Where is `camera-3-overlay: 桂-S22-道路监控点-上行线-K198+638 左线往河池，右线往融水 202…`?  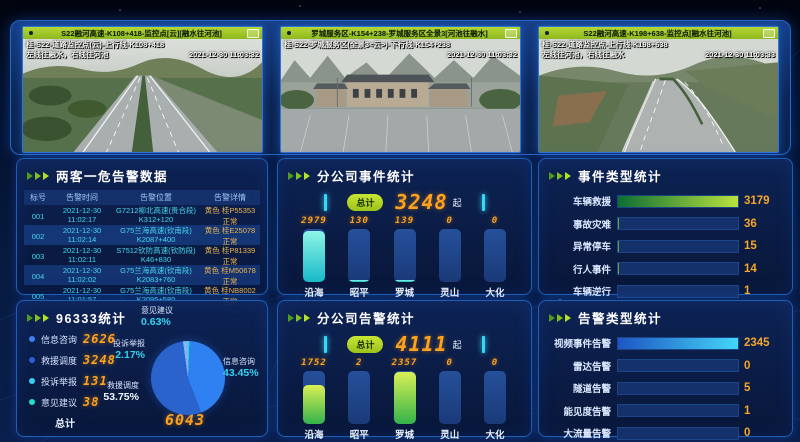 camera-3-overlay: 桂-S22-道路监控点-上行线-K198+638 左线往河池，右线往融水 202… is located at coordinates (658, 50).